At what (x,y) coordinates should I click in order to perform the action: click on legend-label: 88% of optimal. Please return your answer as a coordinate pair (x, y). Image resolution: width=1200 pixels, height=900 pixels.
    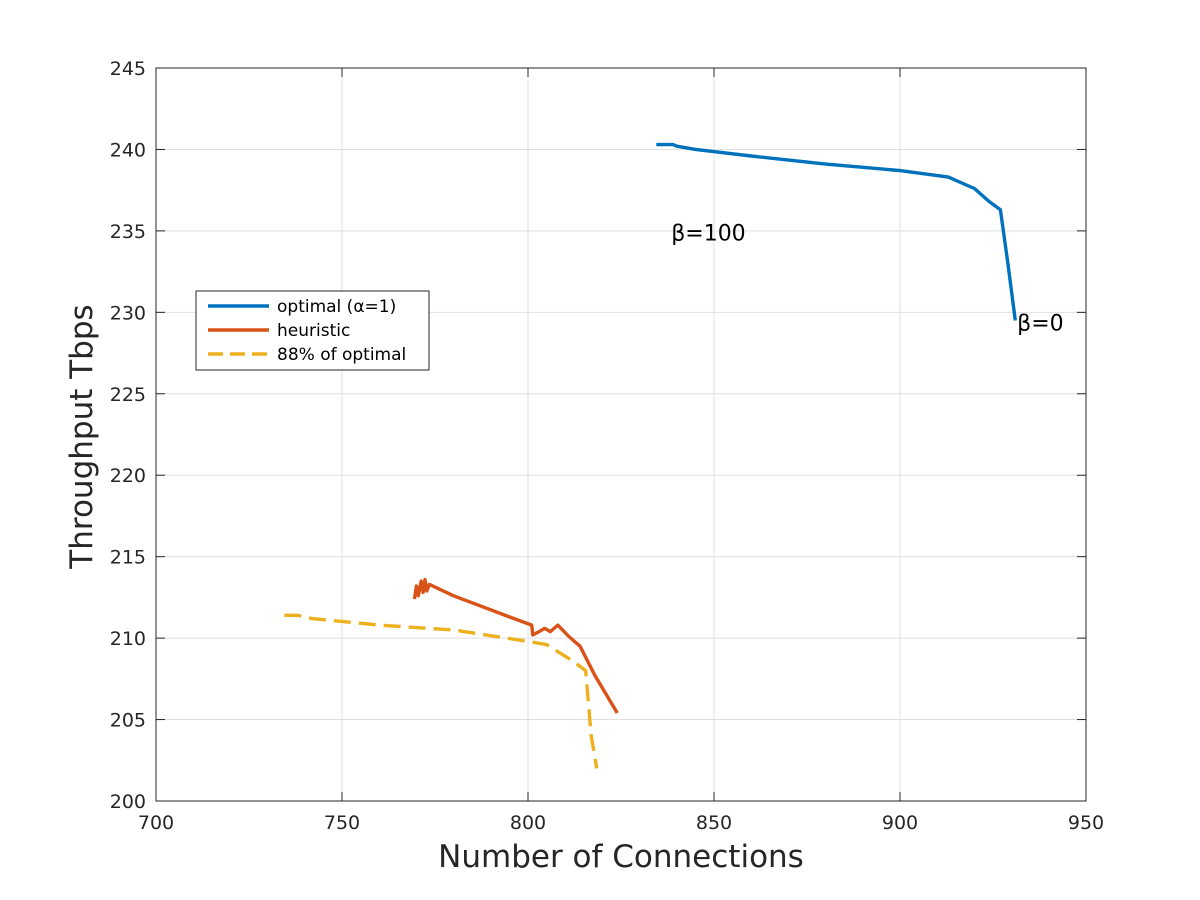
    Looking at the image, I should click on (341, 355).